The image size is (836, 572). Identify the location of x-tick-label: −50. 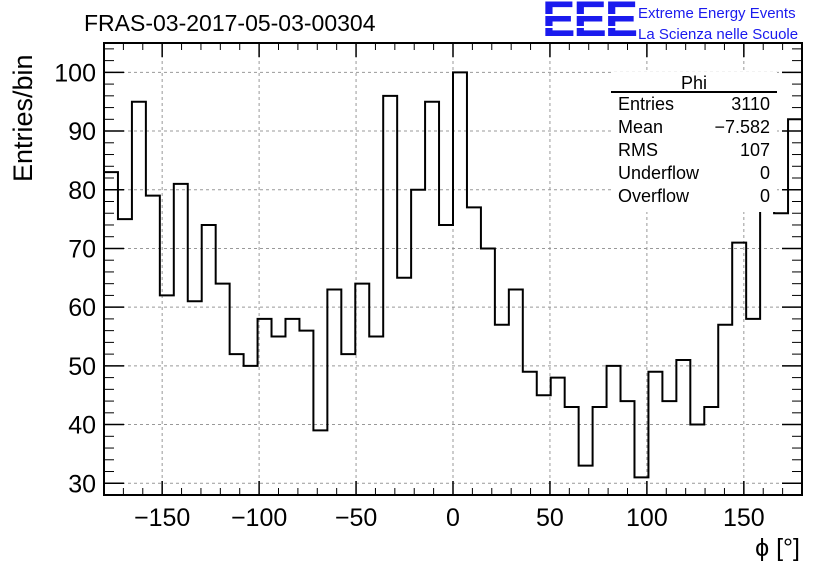
(356, 518).